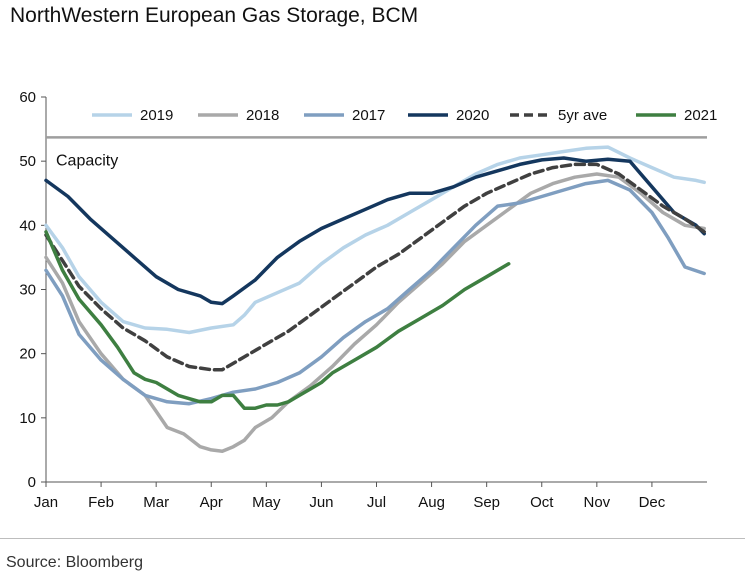  What do you see at coordinates (156, 115) in the screenshot?
I see `legend-label-2019: 2019` at bounding box center [156, 115].